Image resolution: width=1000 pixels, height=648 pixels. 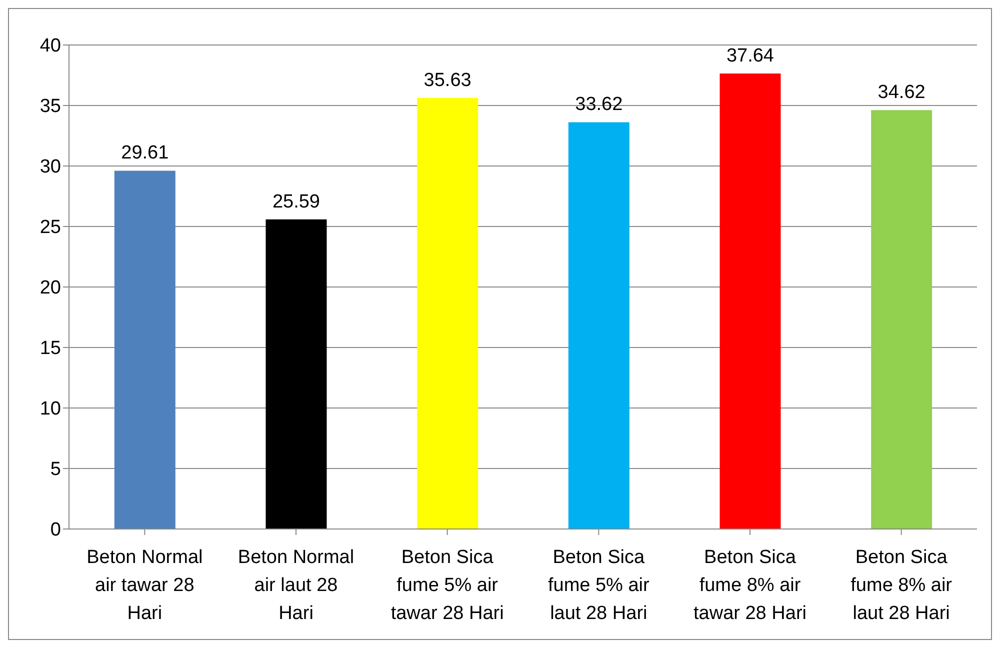 I want to click on y-tick-label: 35, so click(x=50, y=107).